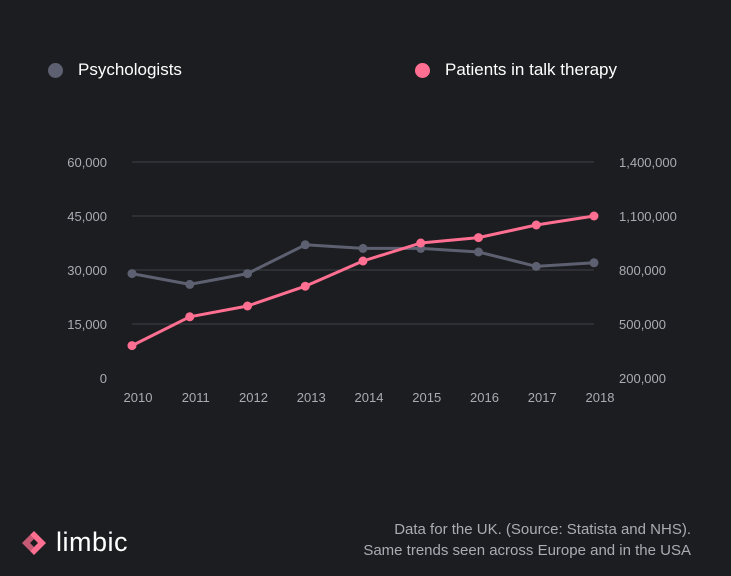  Describe the element at coordinates (130, 69) in the screenshot. I see `legend-label-psychologists: Psychologists` at that location.